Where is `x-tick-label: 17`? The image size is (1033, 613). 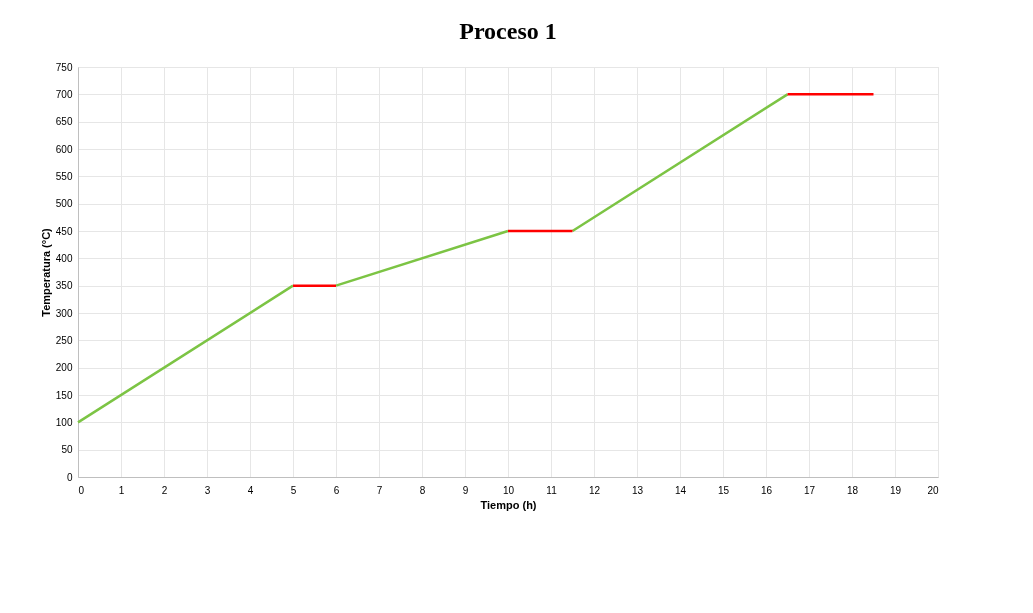 x-tick-label: 17 is located at coordinates (809, 490).